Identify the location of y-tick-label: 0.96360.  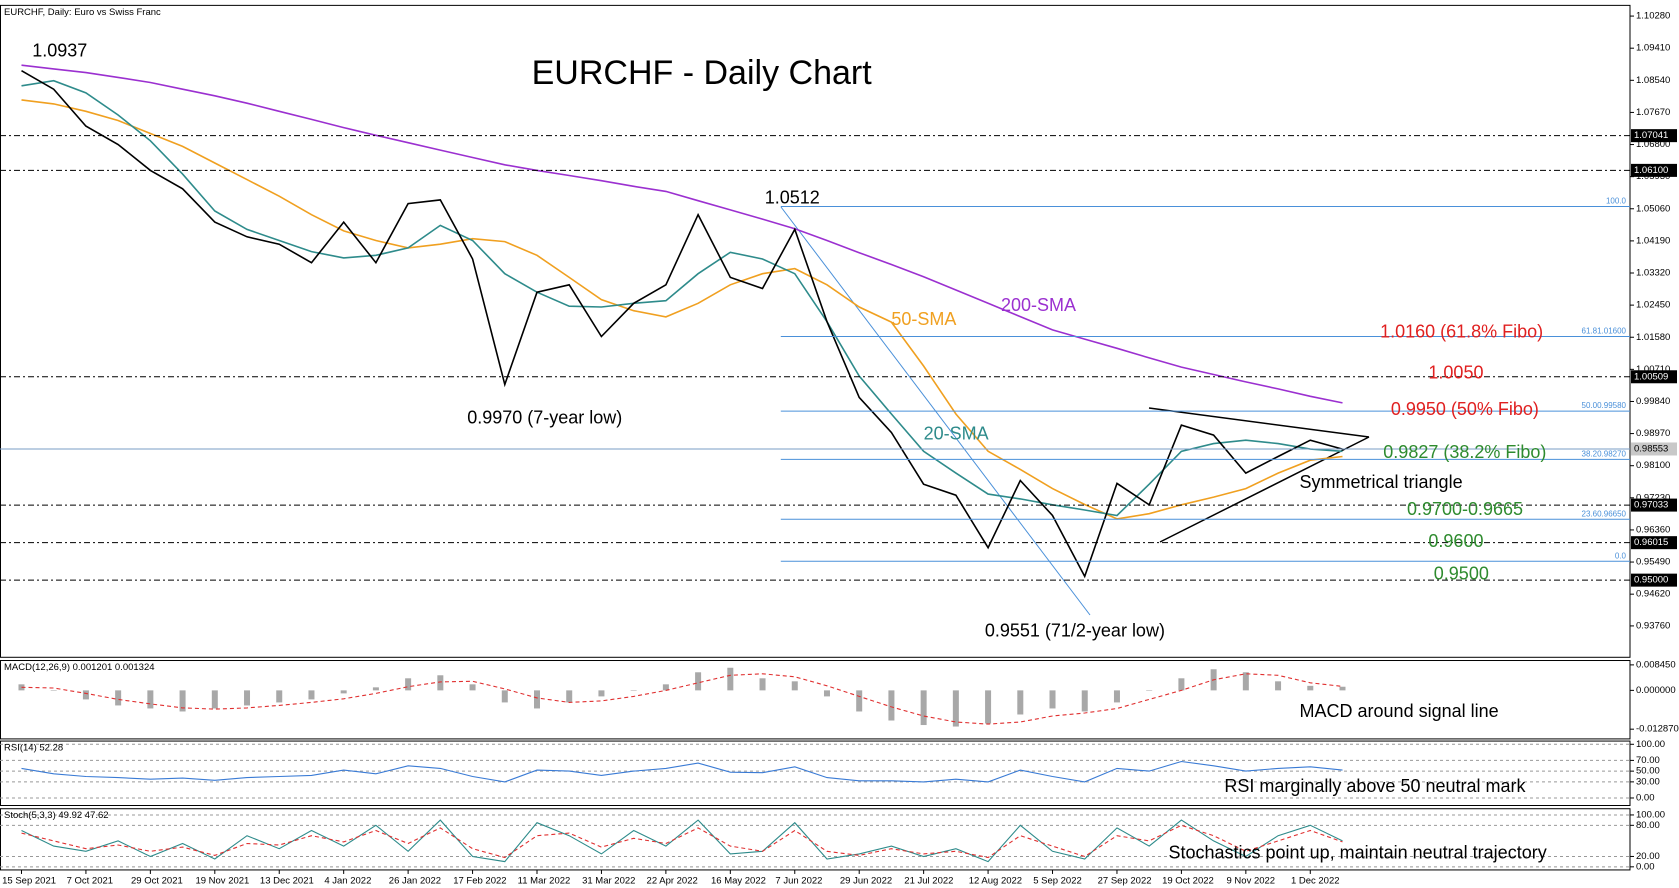
(1653, 529).